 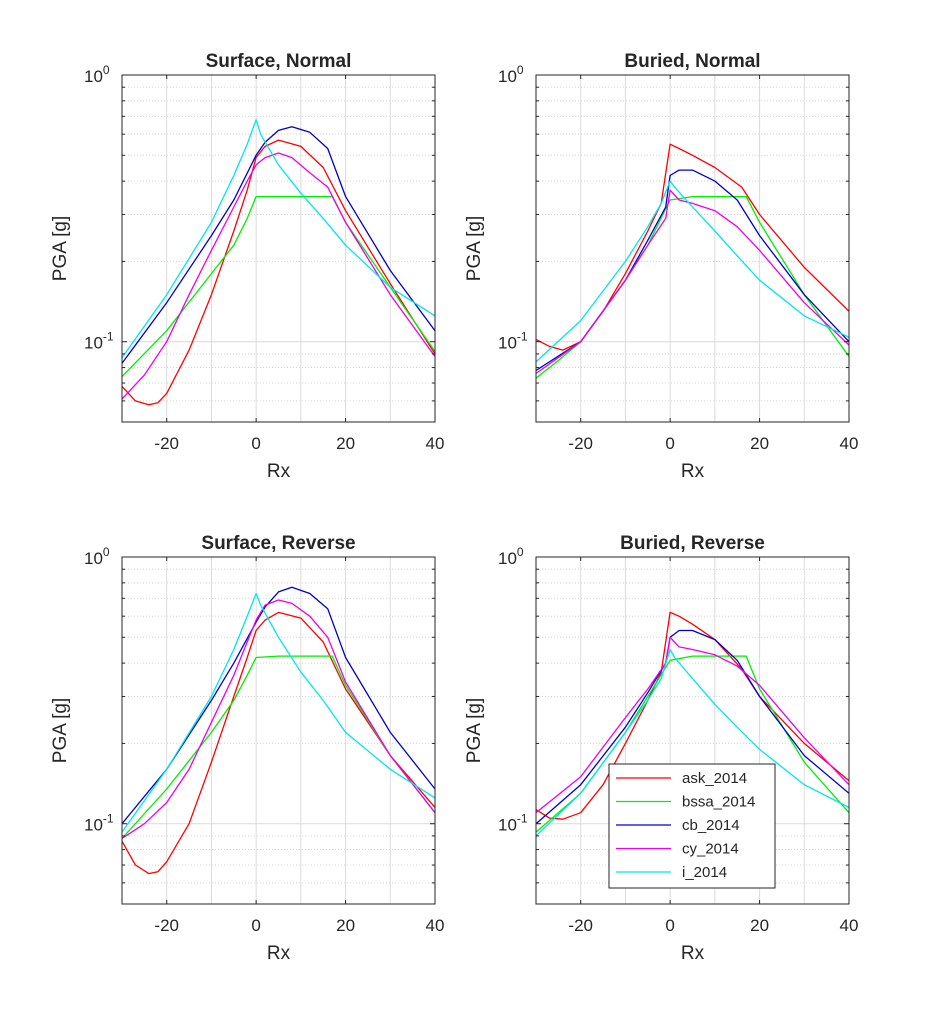 I want to click on legend-label-cb_2014: cb_2014, so click(x=711, y=825).